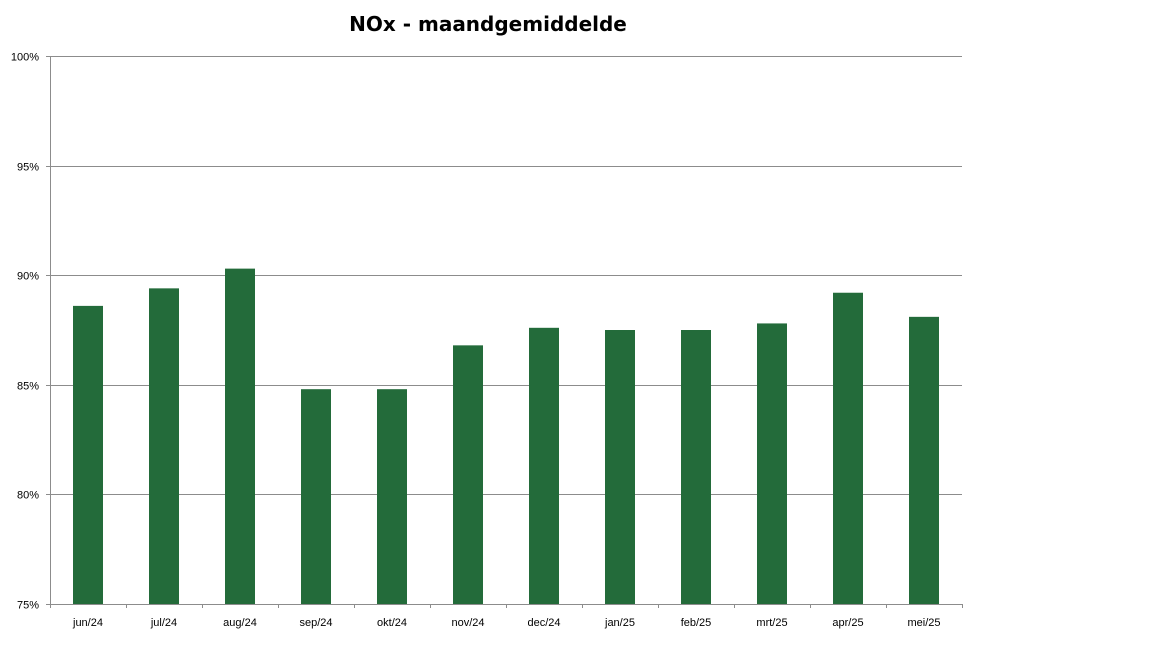 The width and height of the screenshot is (1152, 648). Describe the element at coordinates (467, 623) in the screenshot. I see `x-tick-label: nov/24` at that location.